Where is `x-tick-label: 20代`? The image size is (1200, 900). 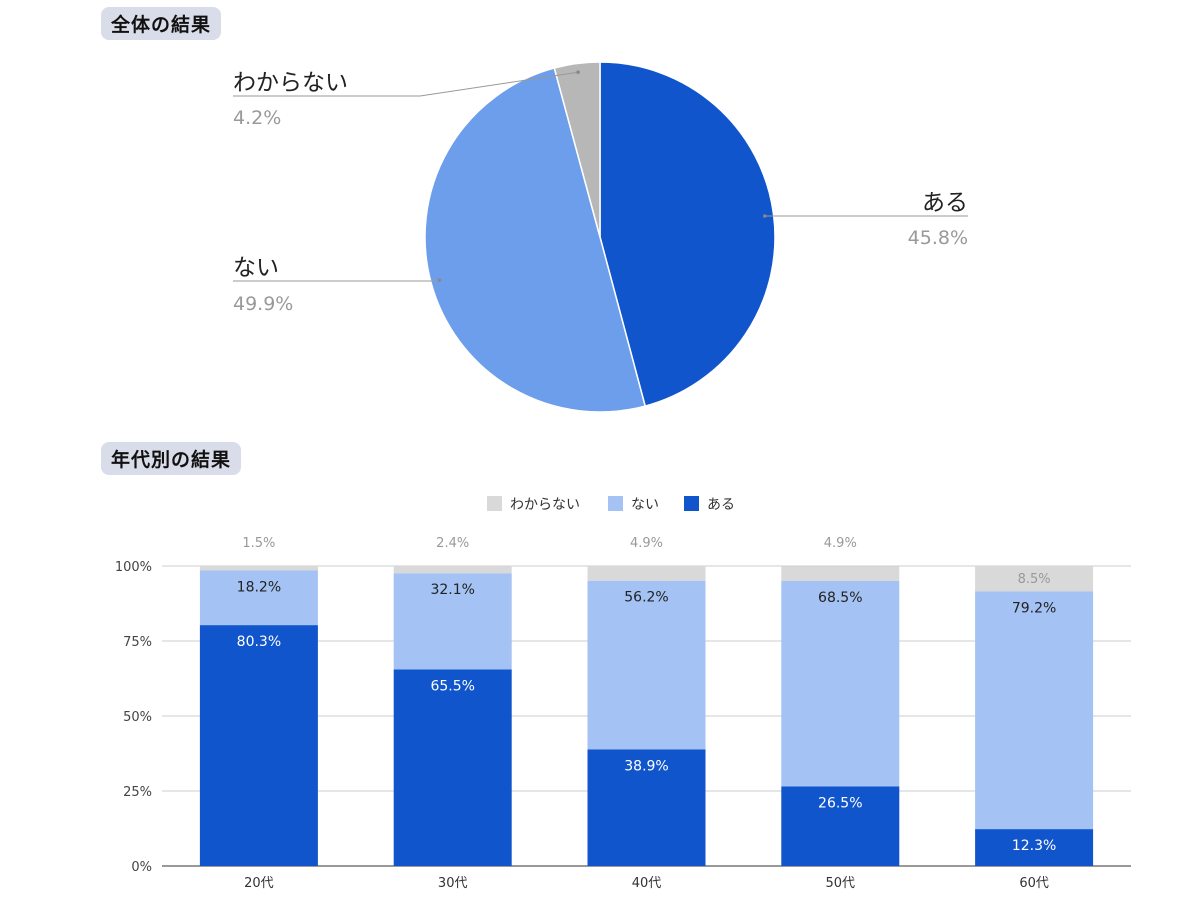
x-tick-label: 20代 is located at coordinates (259, 883).